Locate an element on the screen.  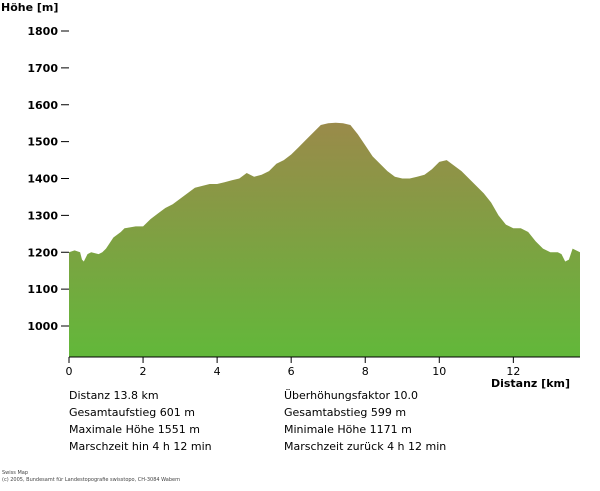
x-tick-label: 8 is located at coordinates (365, 371).